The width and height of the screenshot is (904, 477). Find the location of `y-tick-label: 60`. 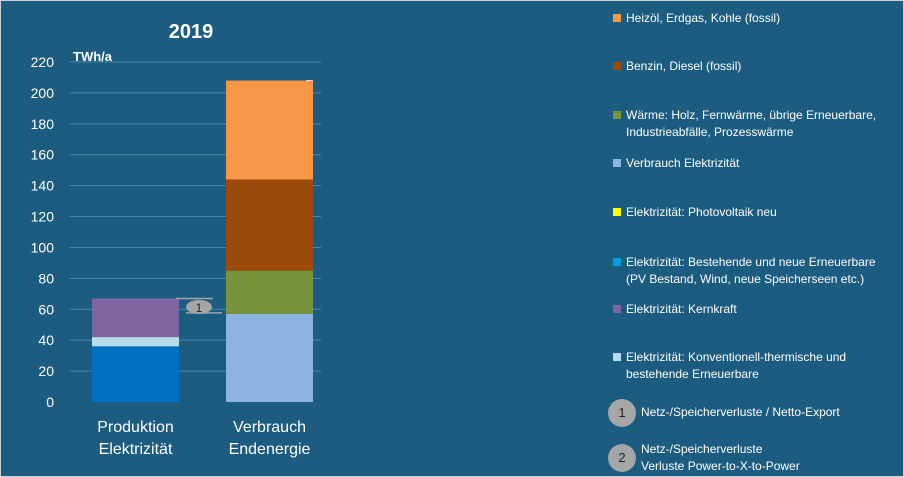

y-tick-label: 60 is located at coordinates (46, 309).